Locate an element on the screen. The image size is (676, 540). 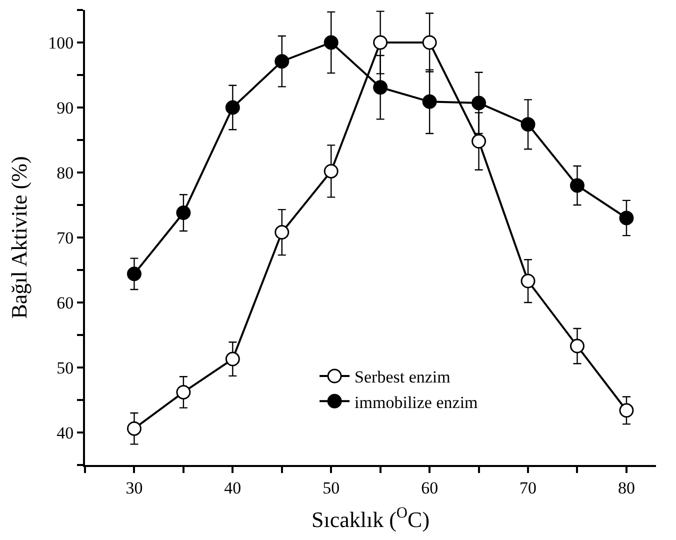
x-tick-label: 70 is located at coordinates (528, 488).